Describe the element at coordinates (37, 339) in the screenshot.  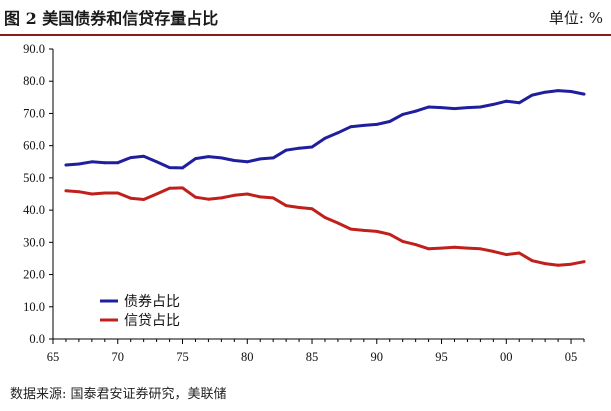
I see `y-tick-label: 0.0` at that location.